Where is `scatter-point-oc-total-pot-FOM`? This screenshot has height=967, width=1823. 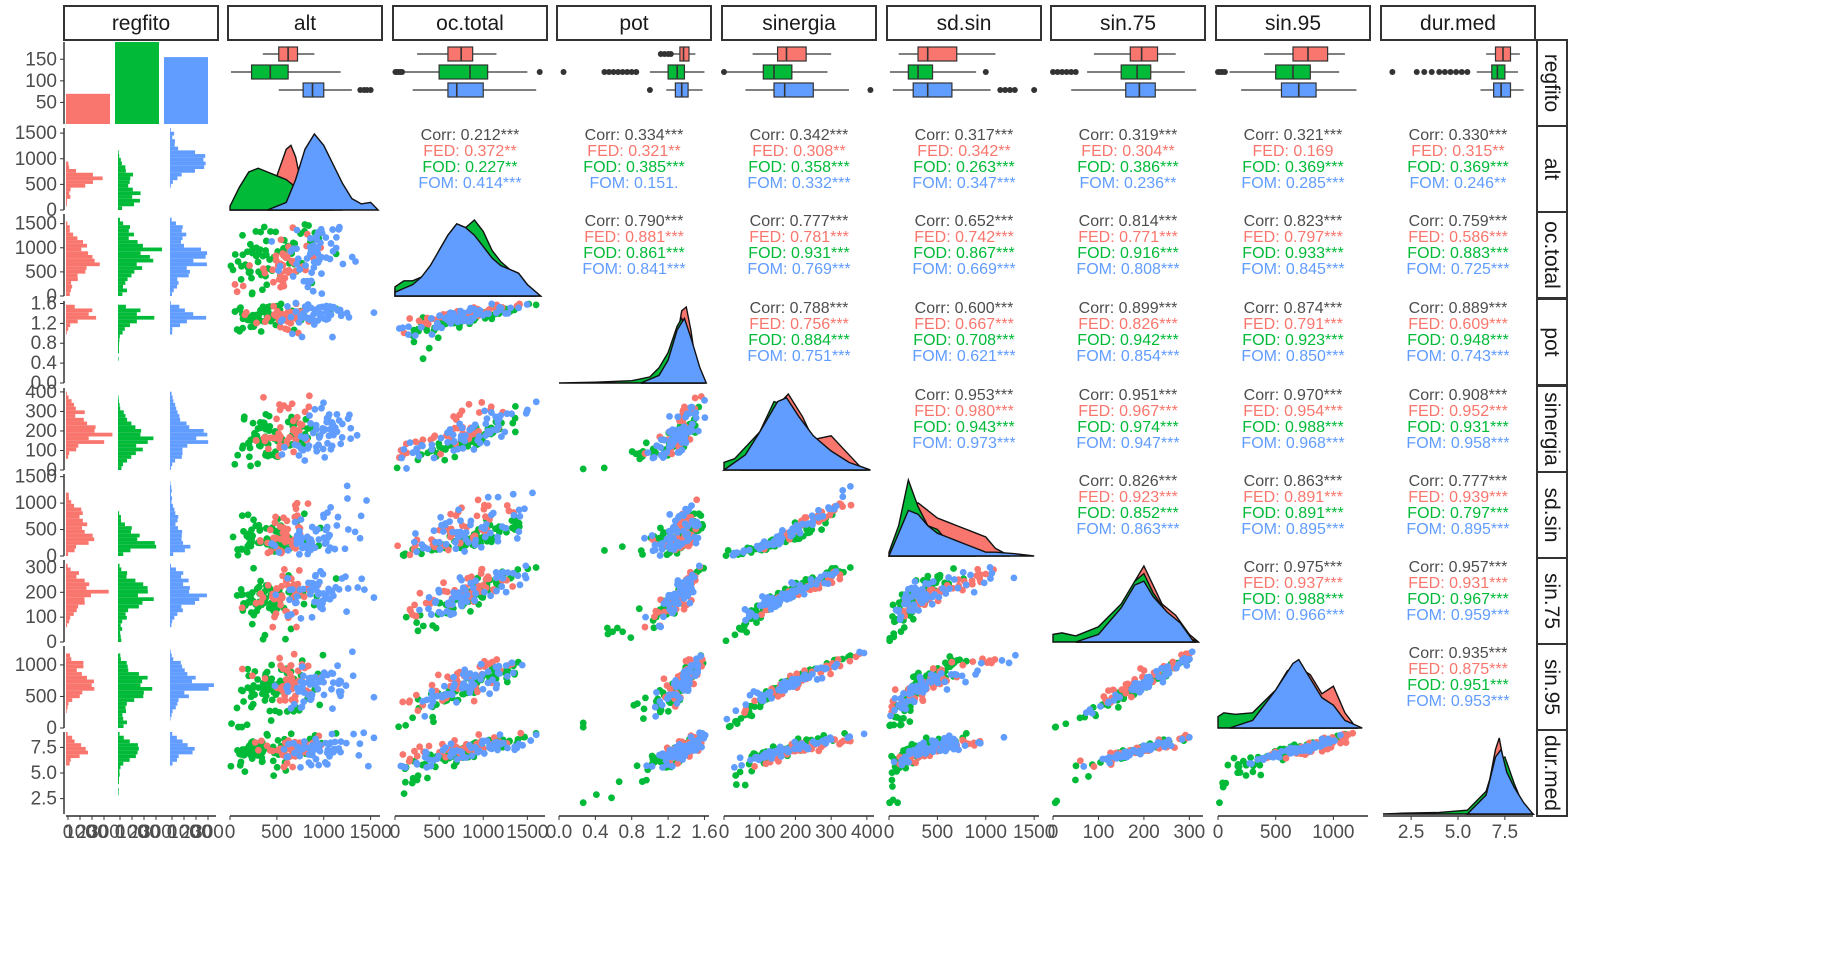
scatter-point-oc-total-pot-FOM is located at coordinates (453, 313).